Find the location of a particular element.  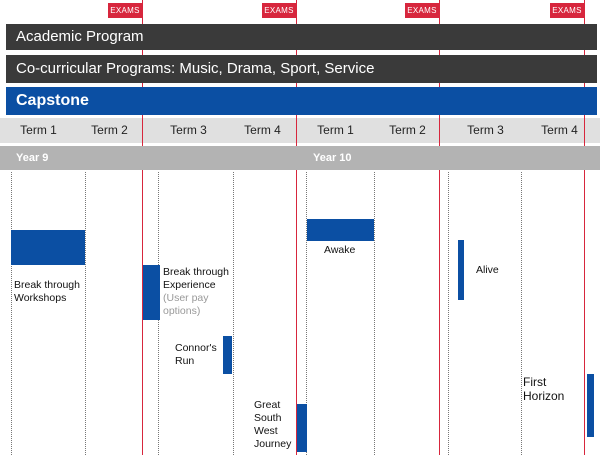

awake-bar is located at coordinates (340, 230).